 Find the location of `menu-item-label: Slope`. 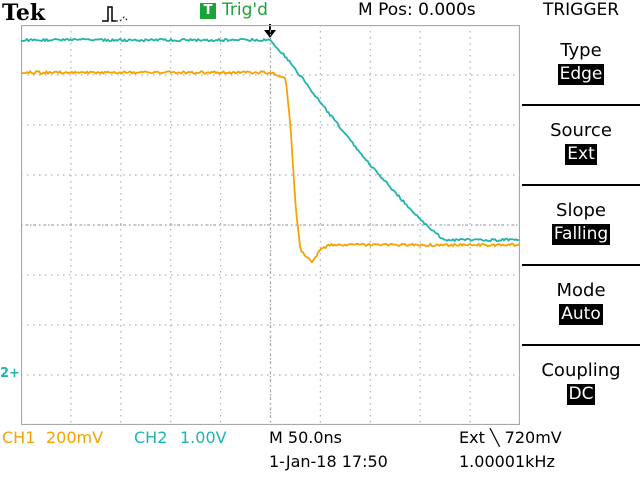

menu-item-label: Slope is located at coordinates (581, 210).